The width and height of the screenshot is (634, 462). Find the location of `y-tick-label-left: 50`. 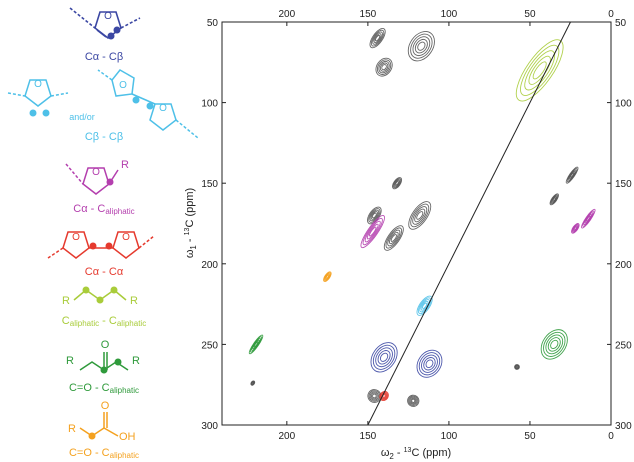

y-tick-label-left: 50 is located at coordinates (213, 23).